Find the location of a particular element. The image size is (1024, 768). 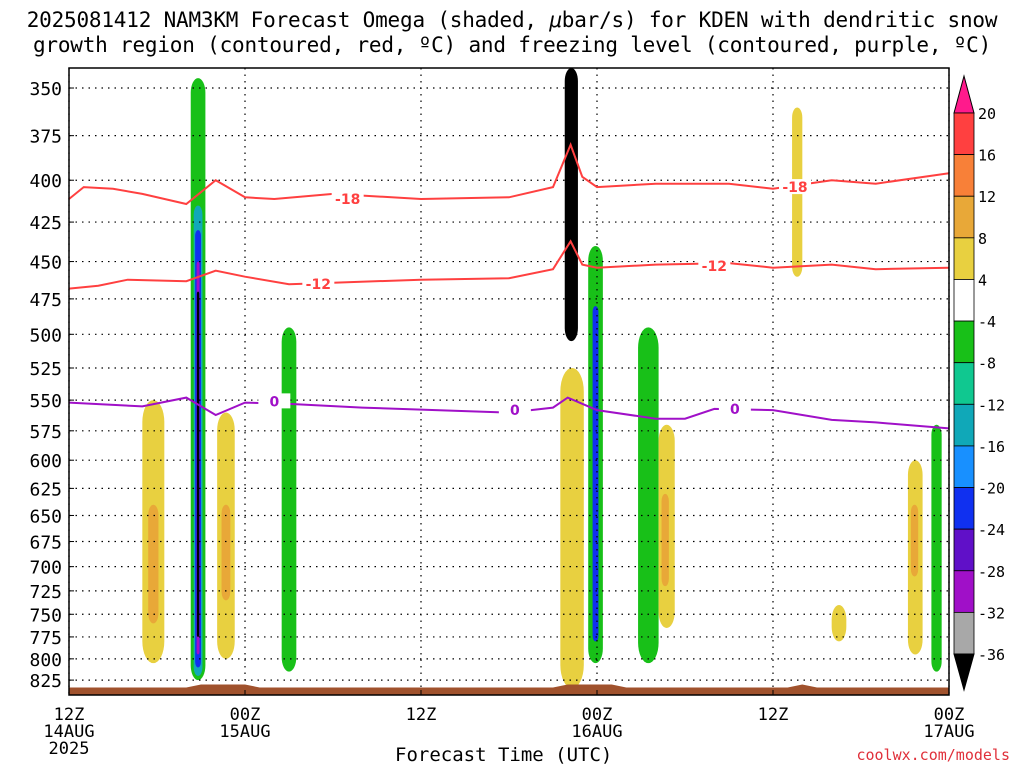

x-tick-date-label: 16AUG is located at coordinates (596, 732).